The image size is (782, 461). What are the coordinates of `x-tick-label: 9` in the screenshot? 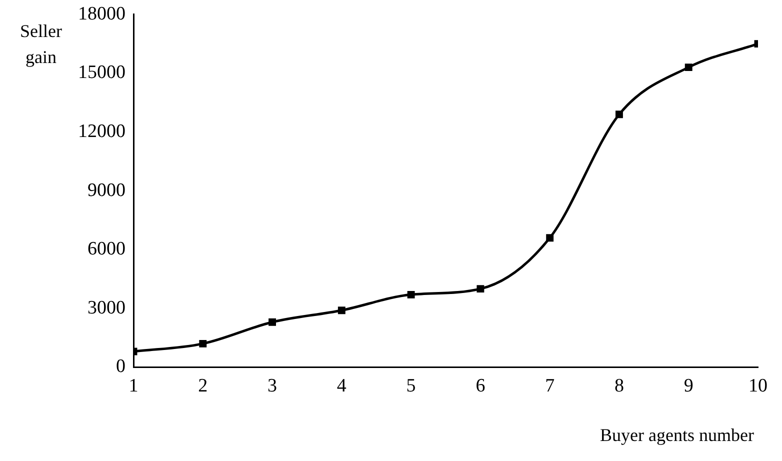 It's located at (689, 386).